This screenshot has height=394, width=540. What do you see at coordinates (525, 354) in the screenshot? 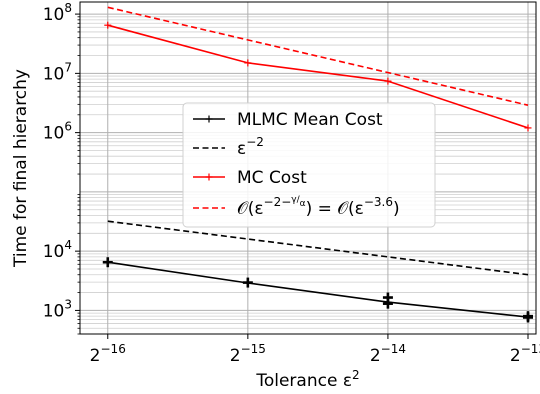
I see `x-tick-label: 2−13` at bounding box center [525, 354].